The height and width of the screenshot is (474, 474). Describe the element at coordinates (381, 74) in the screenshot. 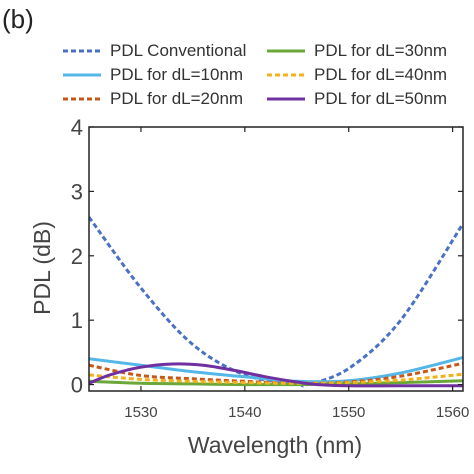

I see `legend-label: PDL for dL=40nm` at that location.